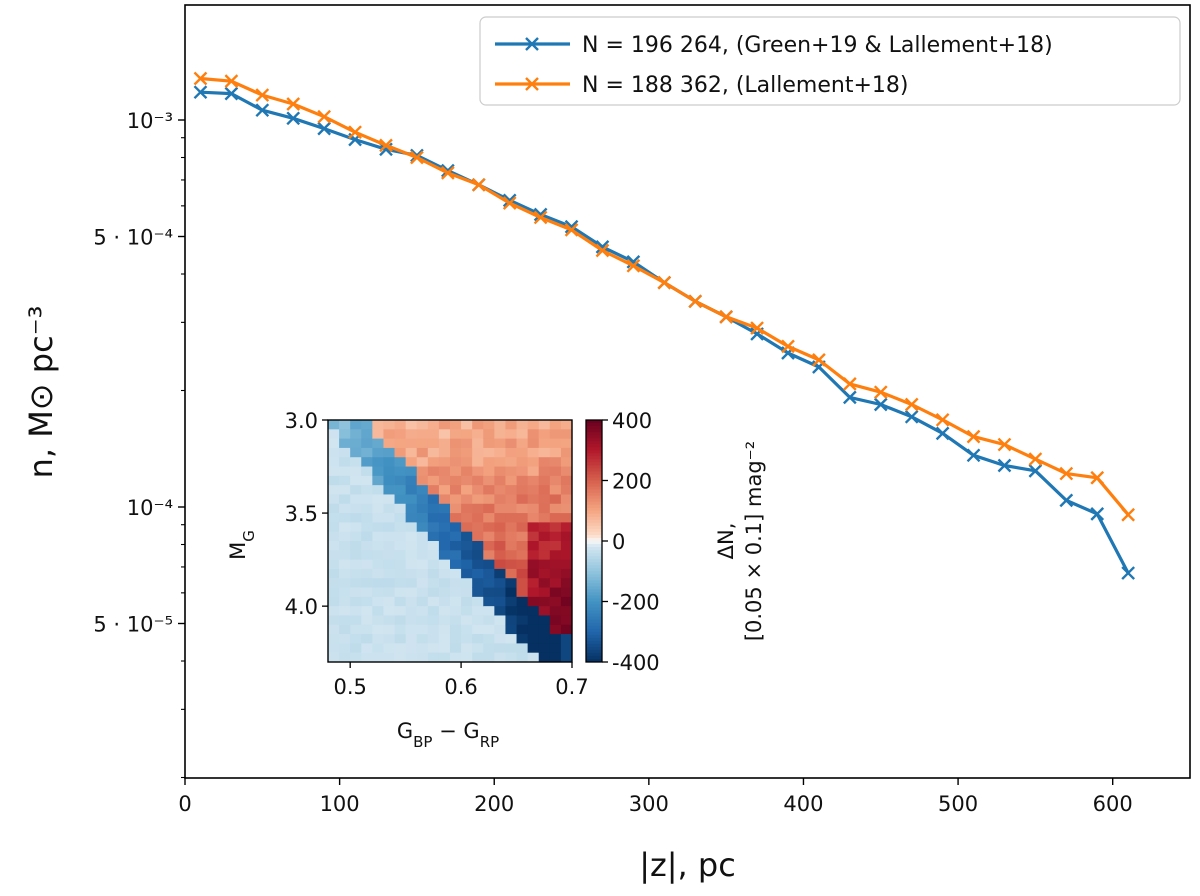  I want to click on x-tick-label: 600, so click(1113, 804).